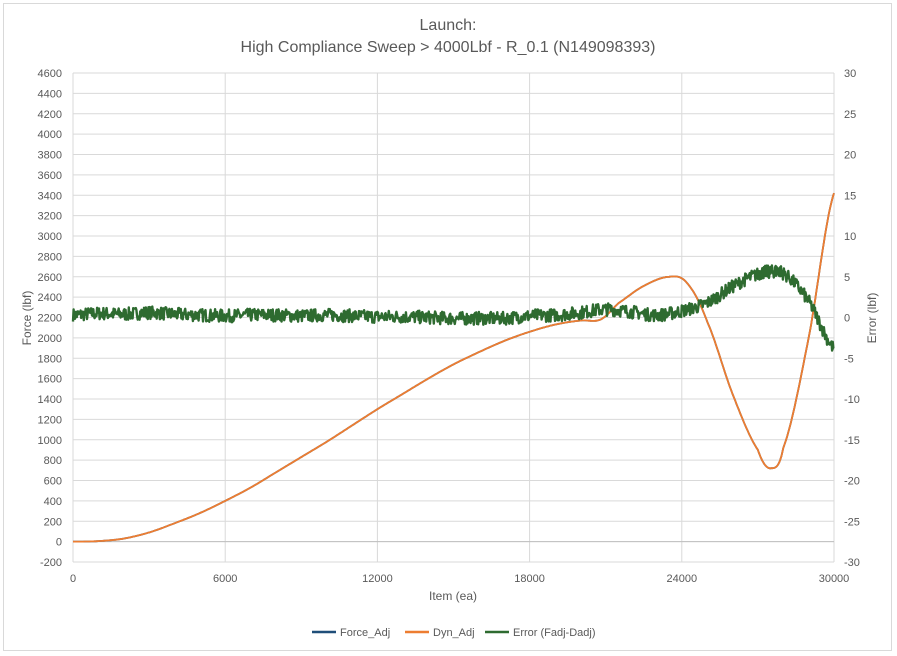 The width and height of the screenshot is (897, 656). Describe the element at coordinates (50, 156) in the screenshot. I see `y-tick-label: 3800` at that location.